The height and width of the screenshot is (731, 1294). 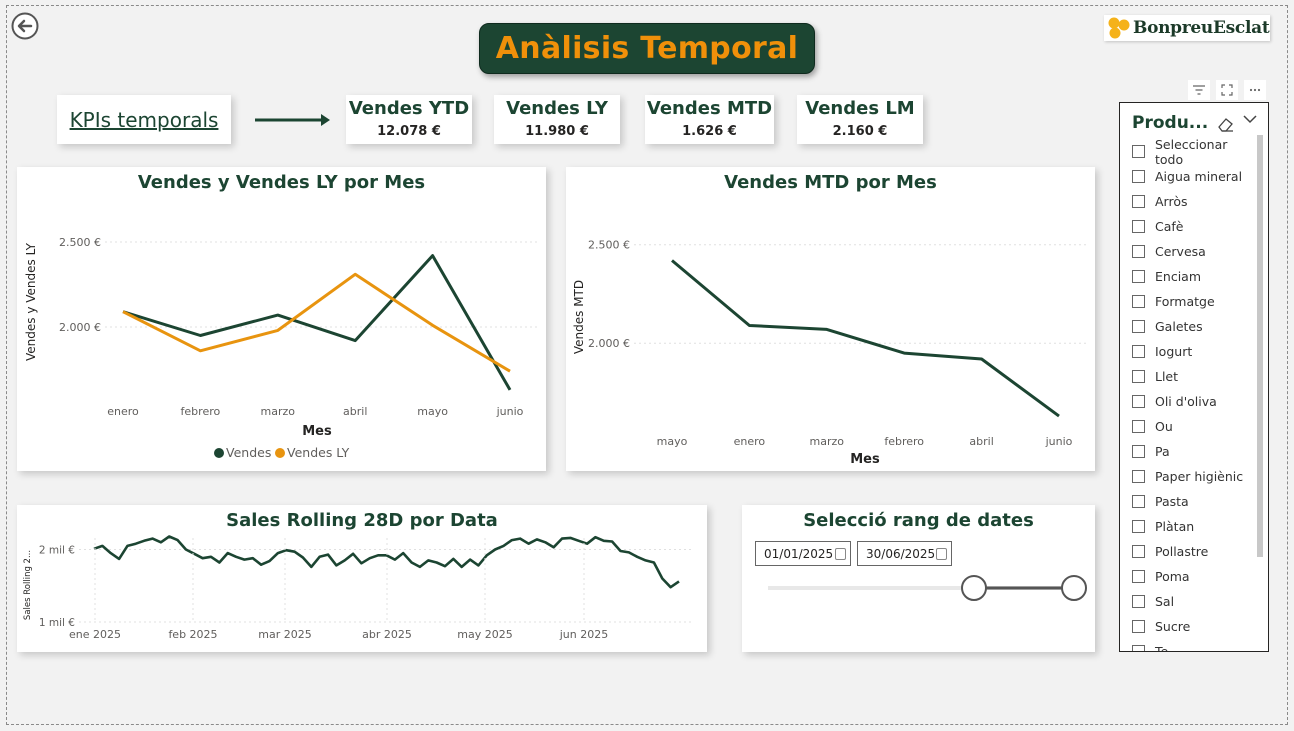 I want to click on visual-header, so click(x=1227, y=90).